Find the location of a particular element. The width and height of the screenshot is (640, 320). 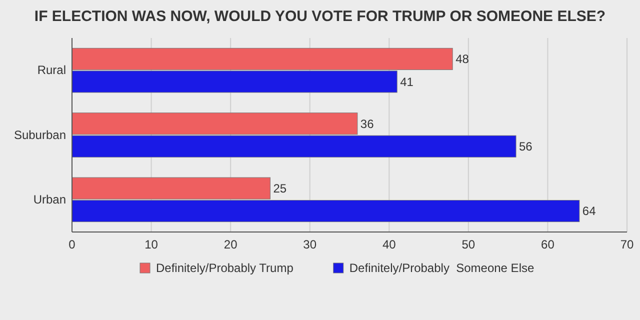

x-tick-label: 60 is located at coordinates (548, 245).